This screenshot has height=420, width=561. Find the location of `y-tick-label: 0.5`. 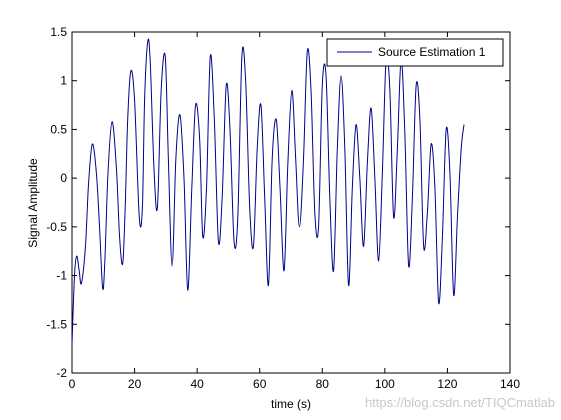

y-tick-label: 0.5 is located at coordinates (58, 129).